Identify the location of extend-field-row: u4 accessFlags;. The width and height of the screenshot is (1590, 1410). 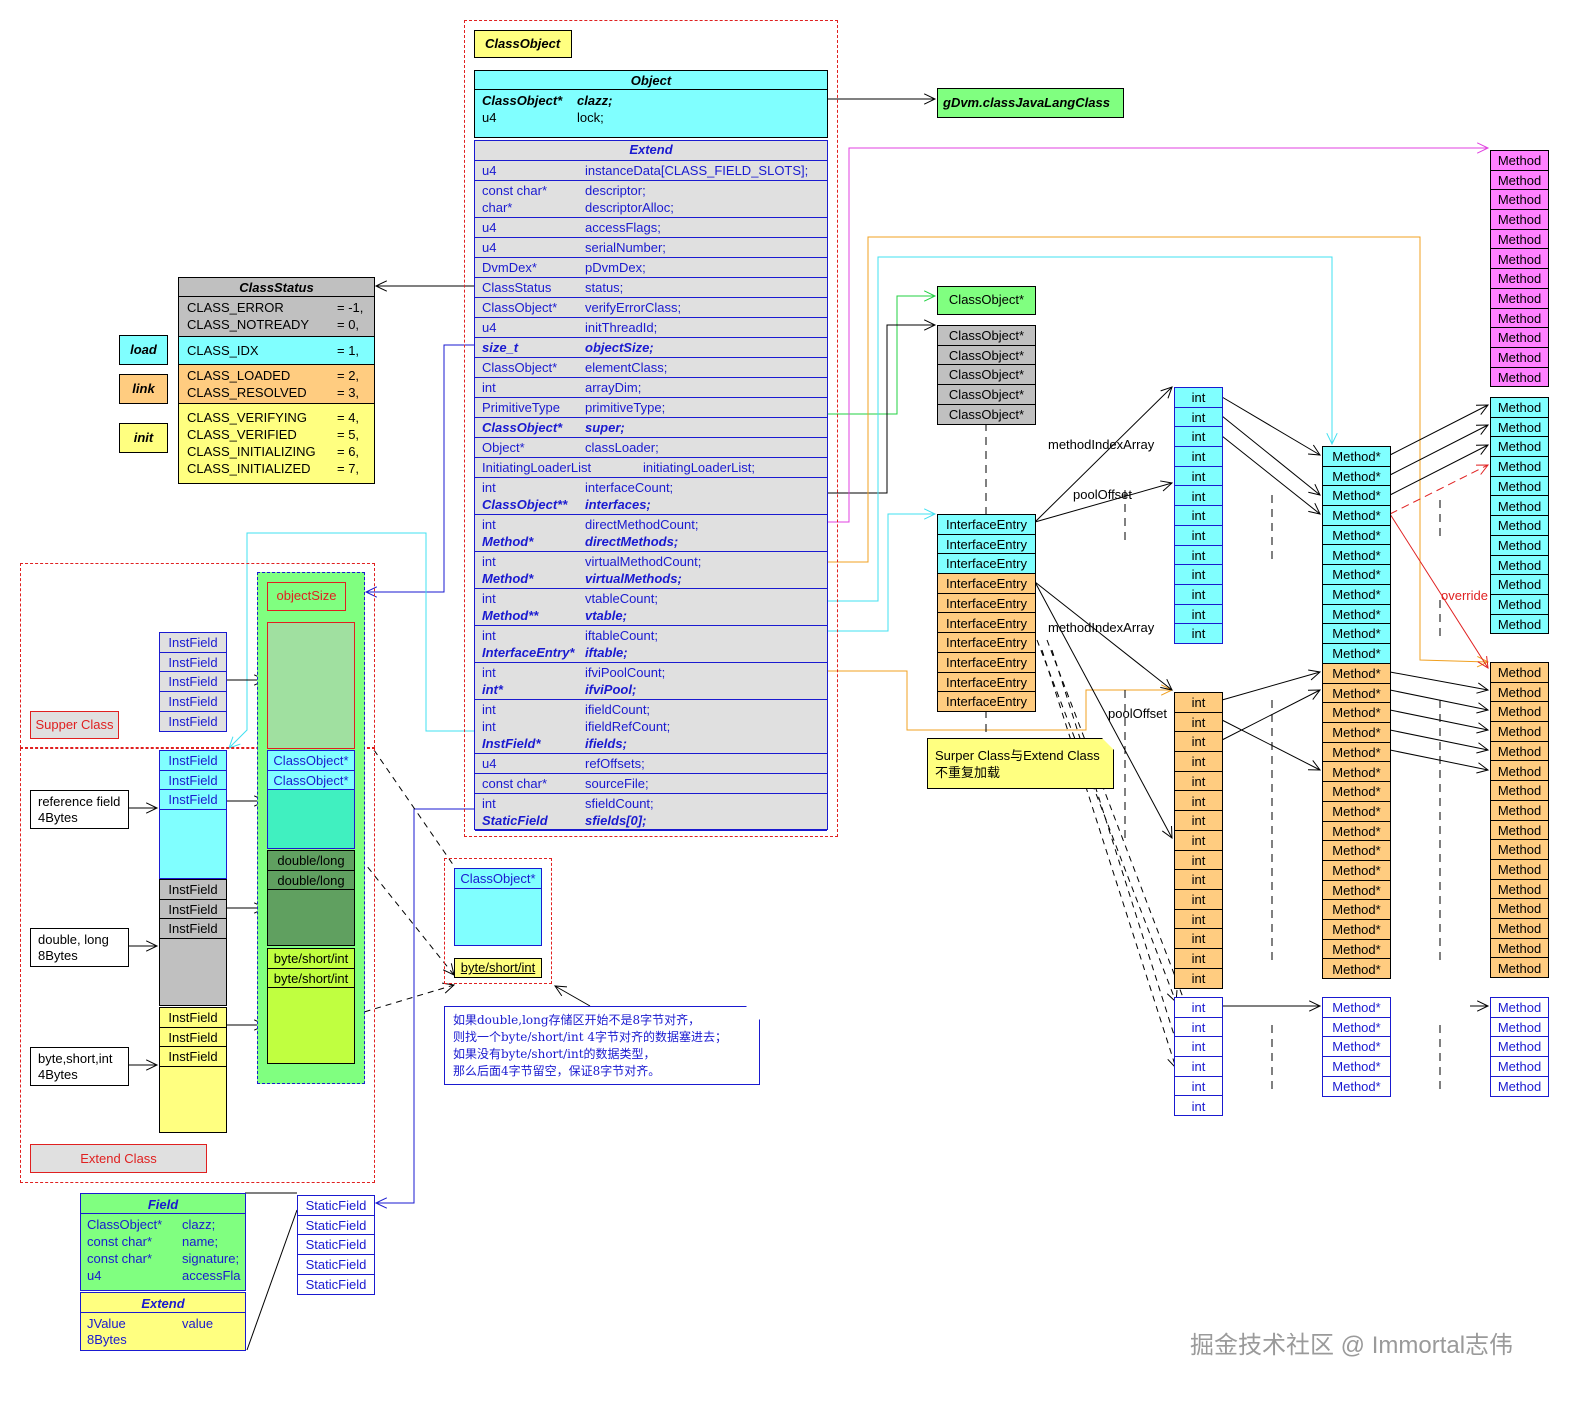
(651, 227).